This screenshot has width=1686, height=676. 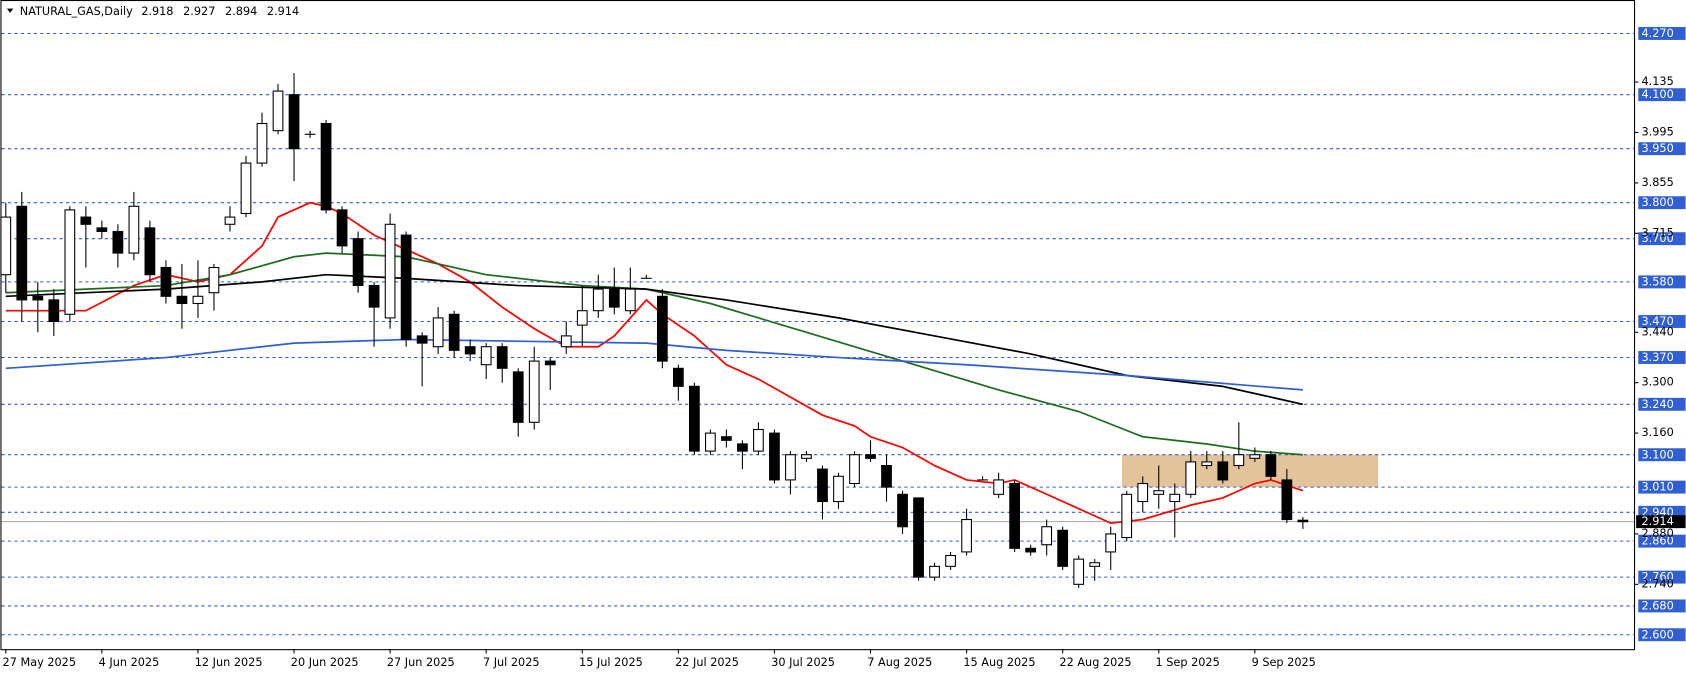 I want to click on level-label: 3.800, so click(x=1658, y=202).